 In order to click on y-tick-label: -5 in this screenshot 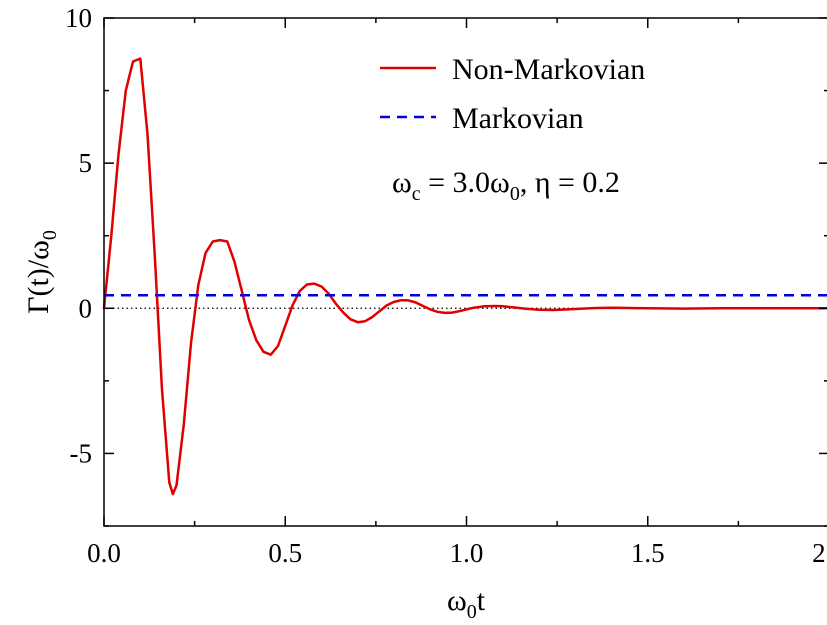, I will do `click(81, 453)`.